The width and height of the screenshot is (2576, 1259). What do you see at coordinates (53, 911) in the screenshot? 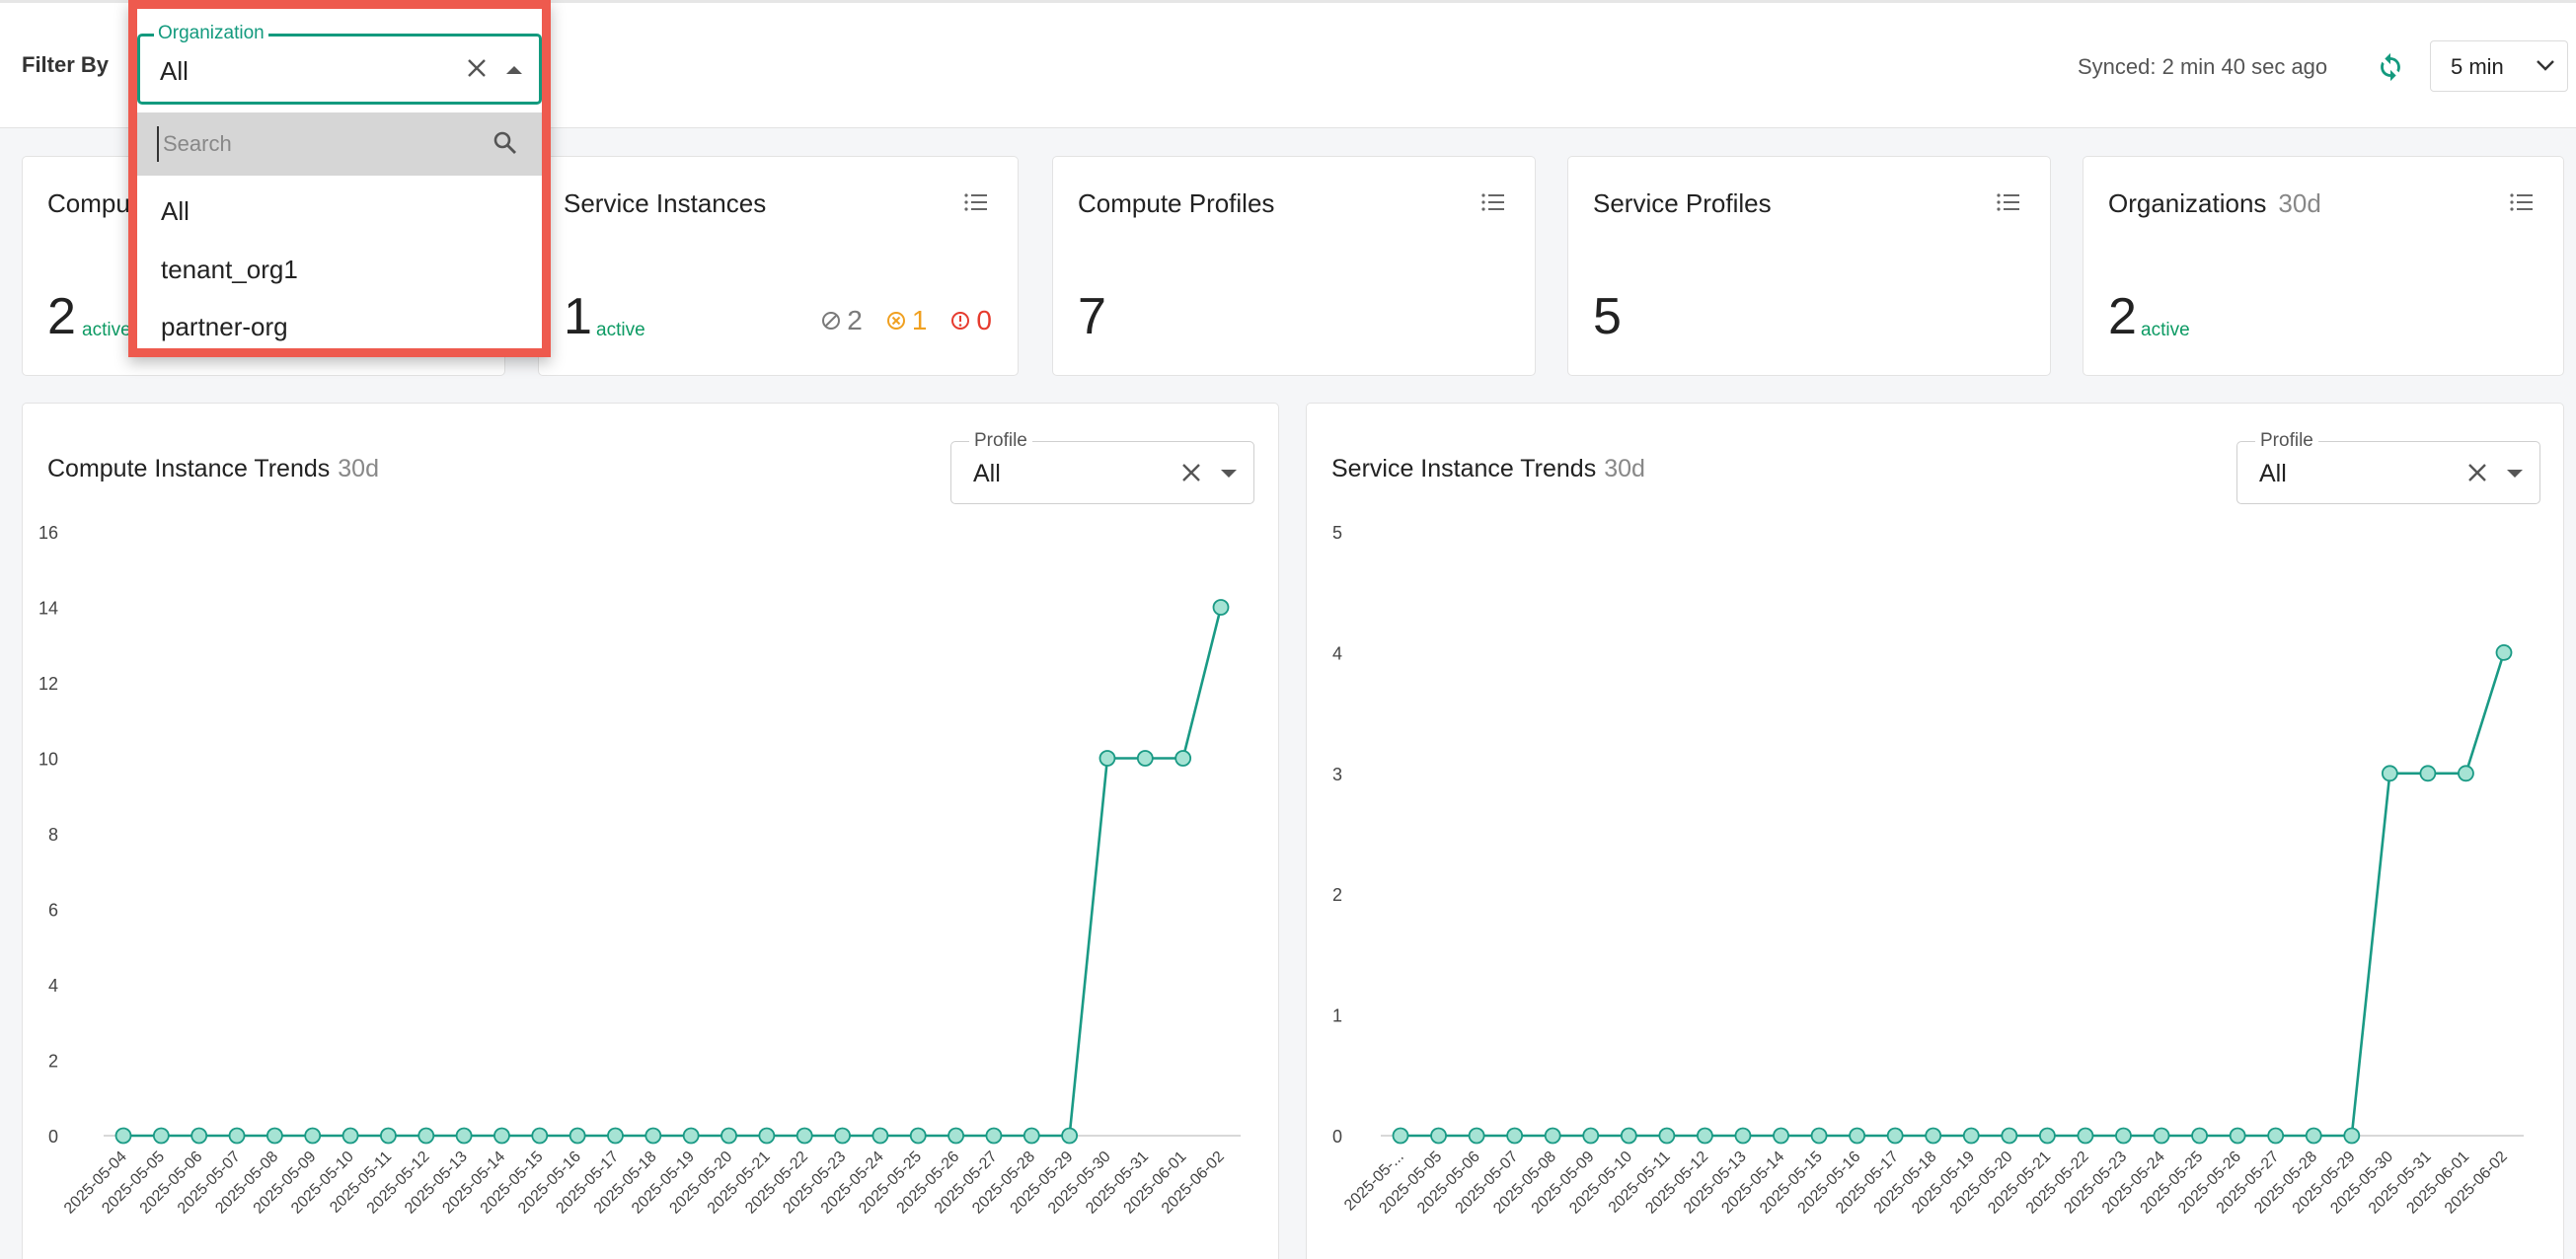
I see `y-tick-label: 6` at bounding box center [53, 911].